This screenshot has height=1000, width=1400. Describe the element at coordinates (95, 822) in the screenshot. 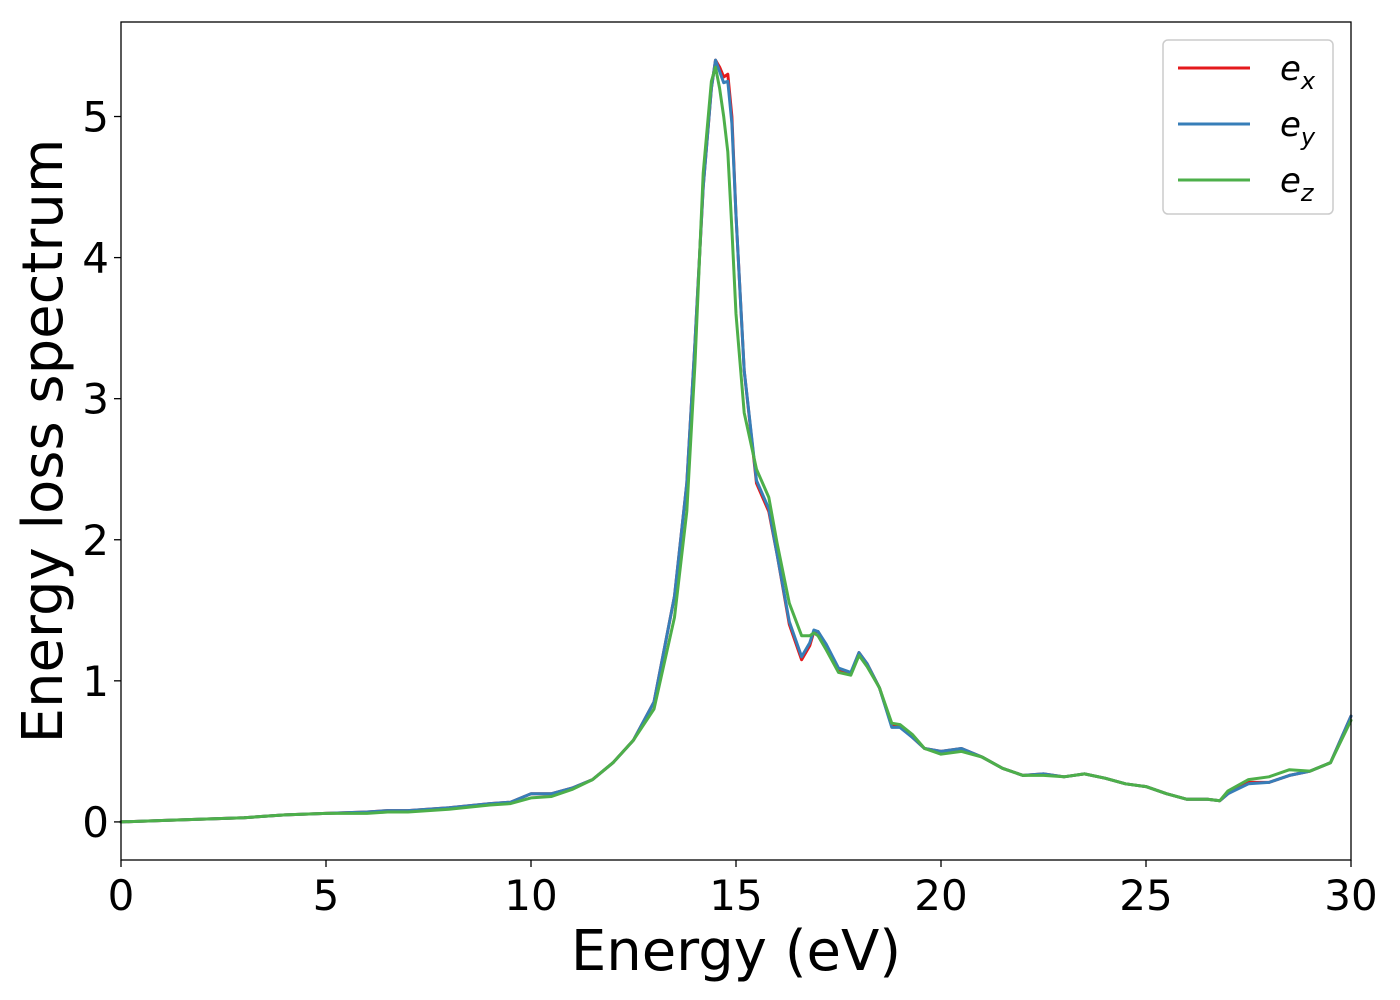

I see `y-tick-label: 0` at that location.